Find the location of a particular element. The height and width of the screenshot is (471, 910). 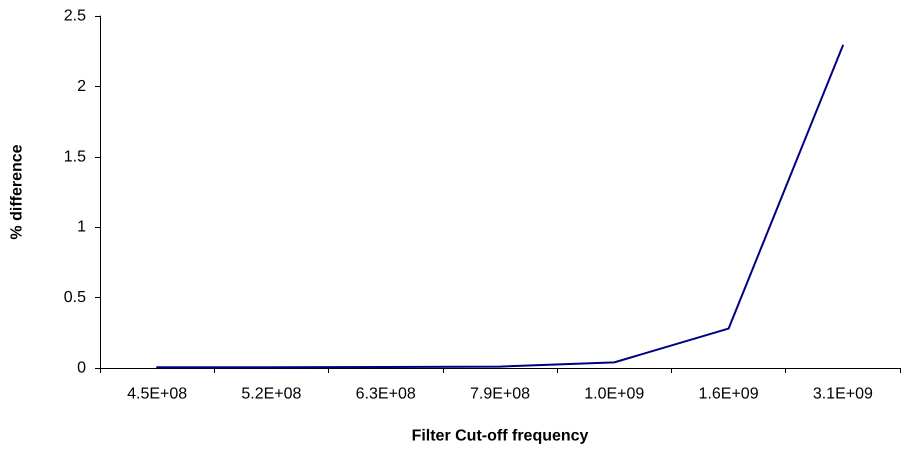

y-tick-label: 1 is located at coordinates (81, 227).